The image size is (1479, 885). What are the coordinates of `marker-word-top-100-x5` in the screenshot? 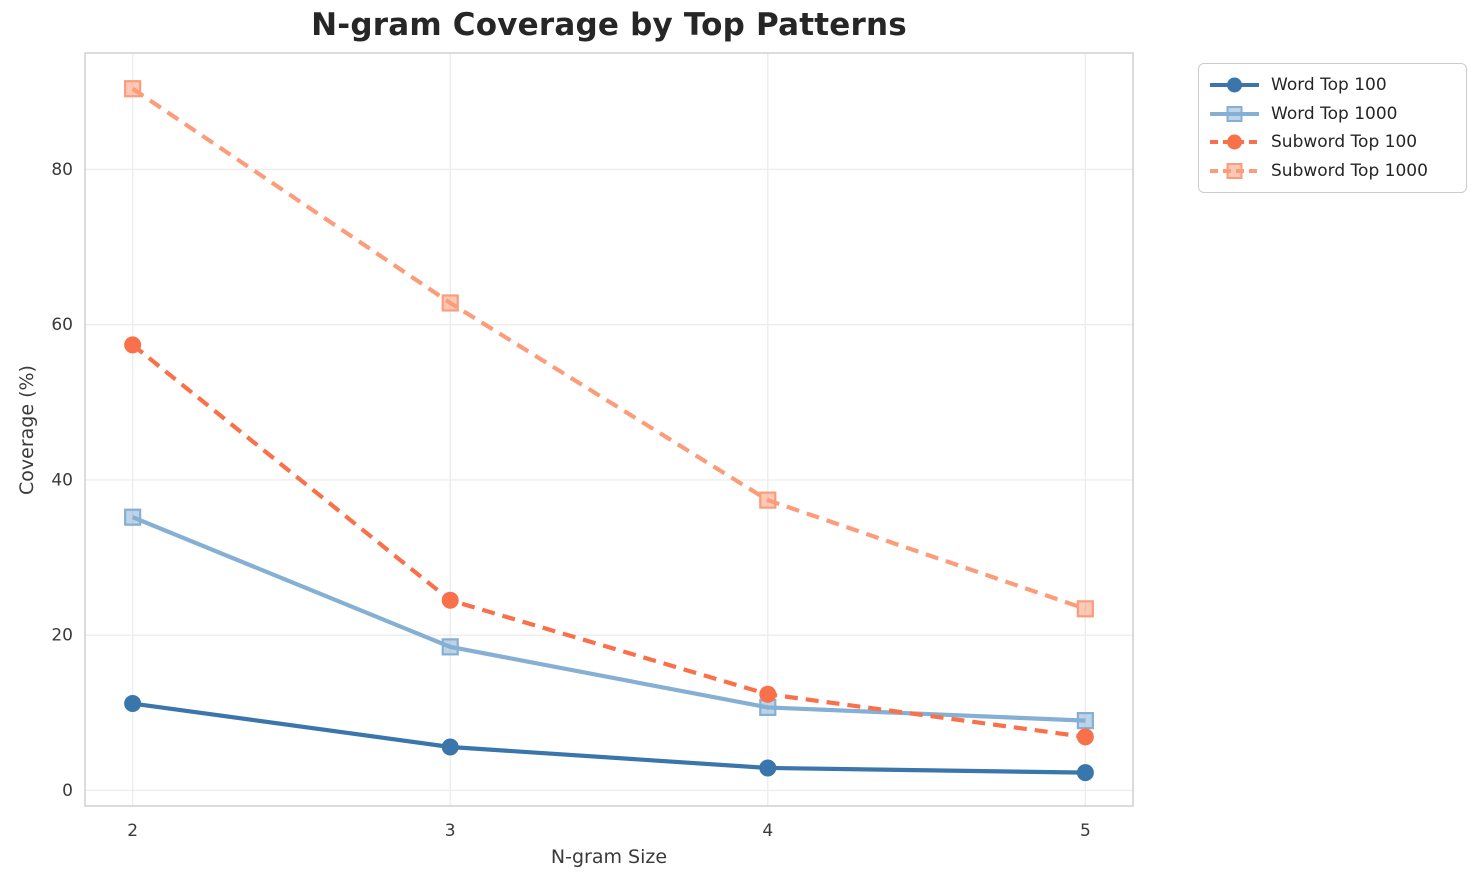 It's located at (1085, 773).